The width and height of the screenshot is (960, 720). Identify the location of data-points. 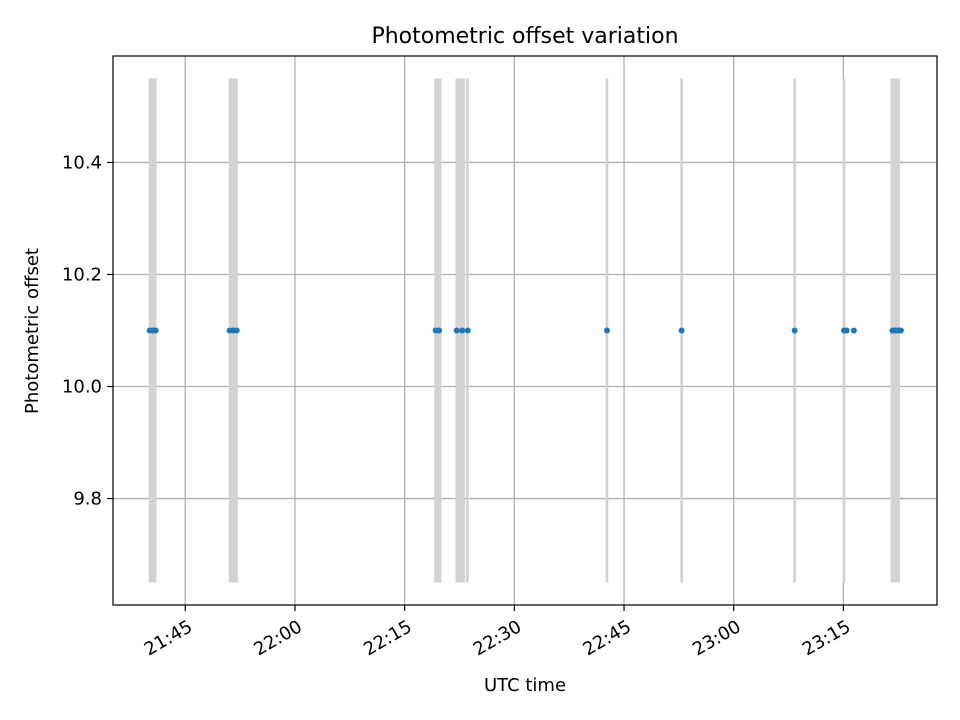
(525, 330).